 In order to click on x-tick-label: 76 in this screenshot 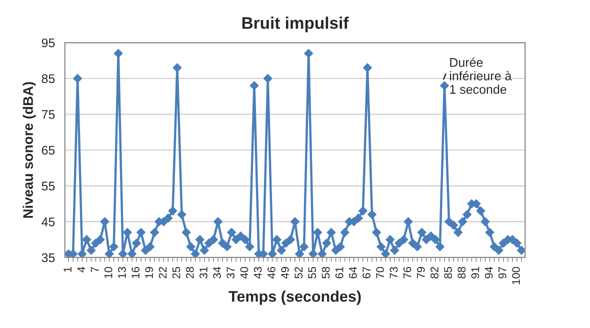, I will do `click(407, 272)`.